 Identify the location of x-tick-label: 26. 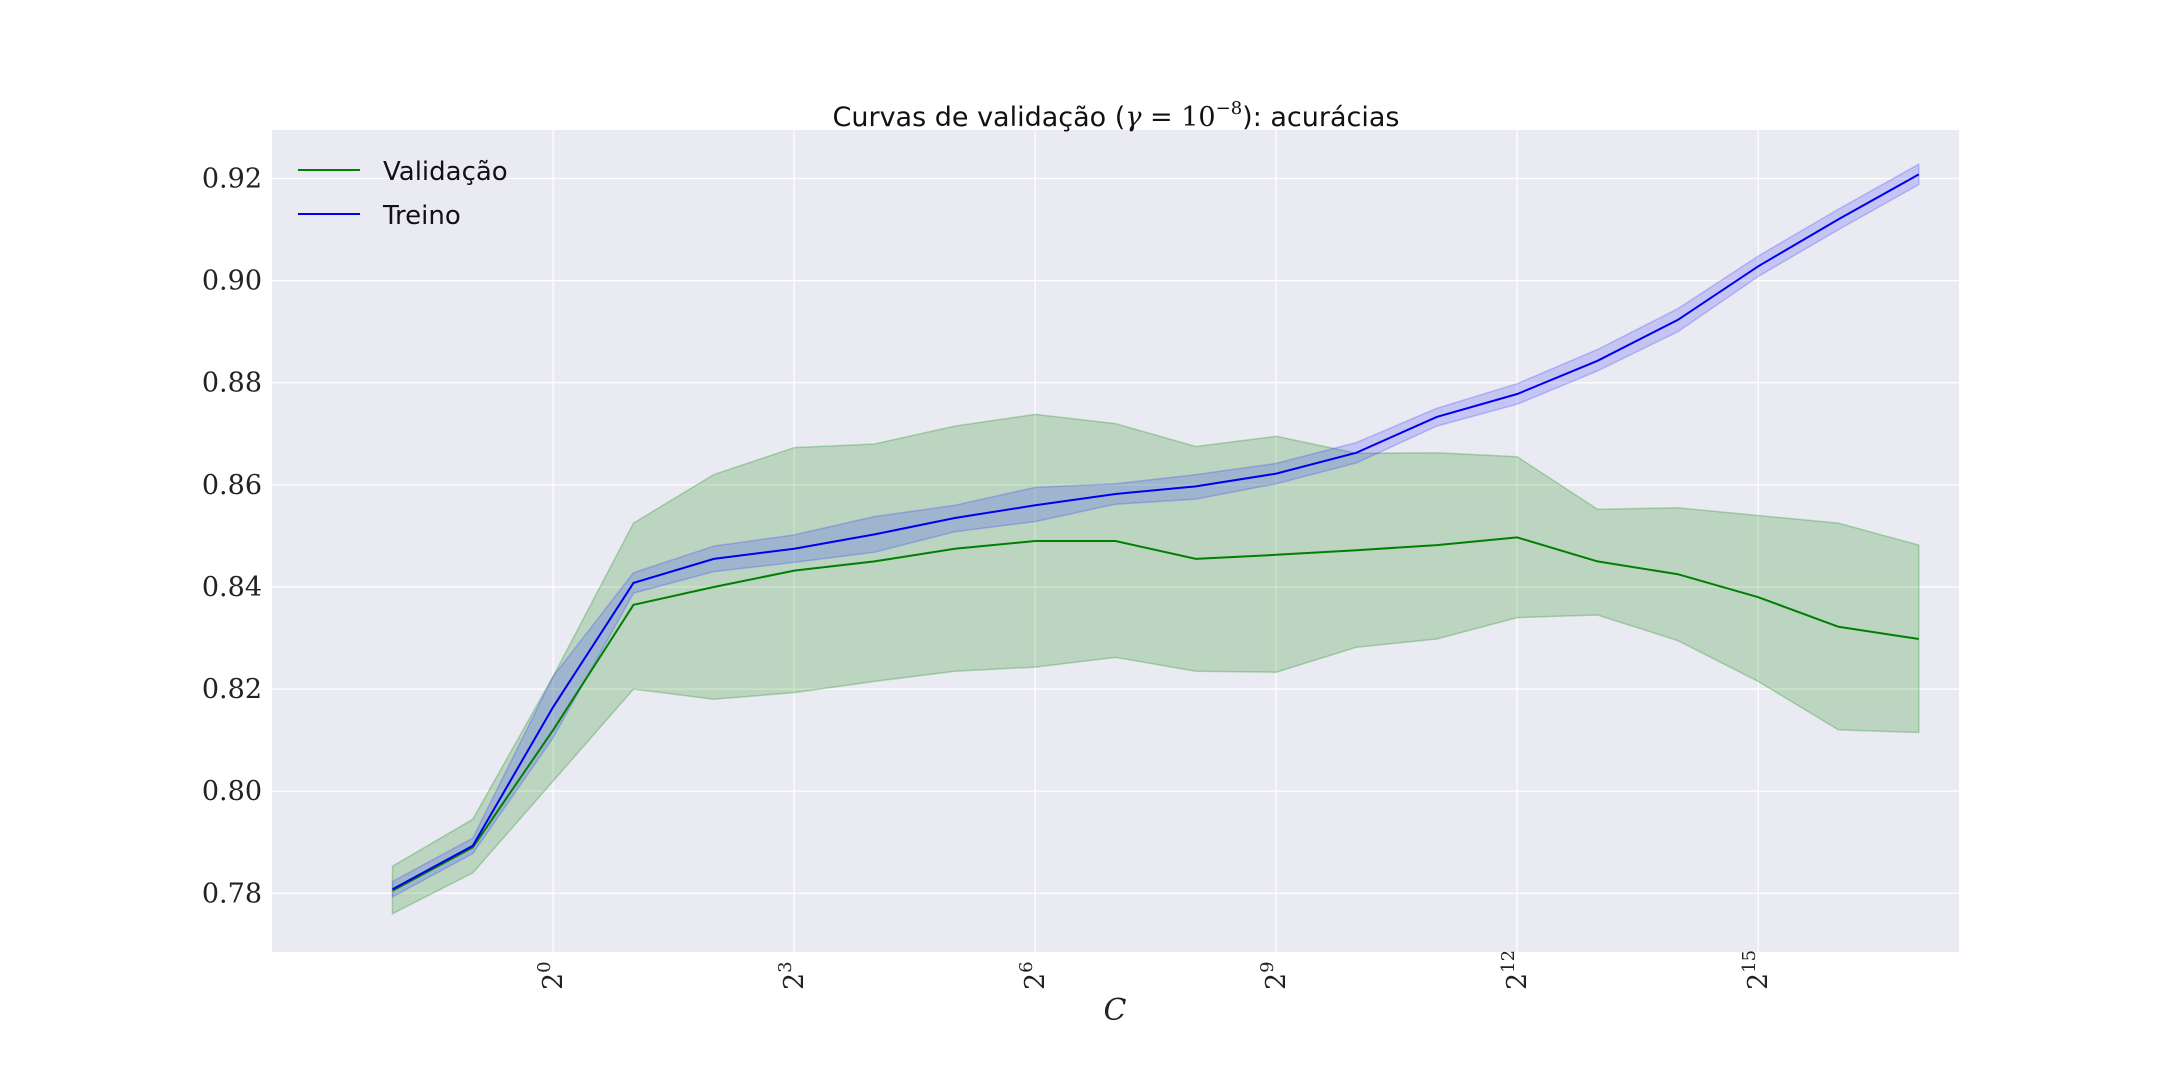
(1033, 975).